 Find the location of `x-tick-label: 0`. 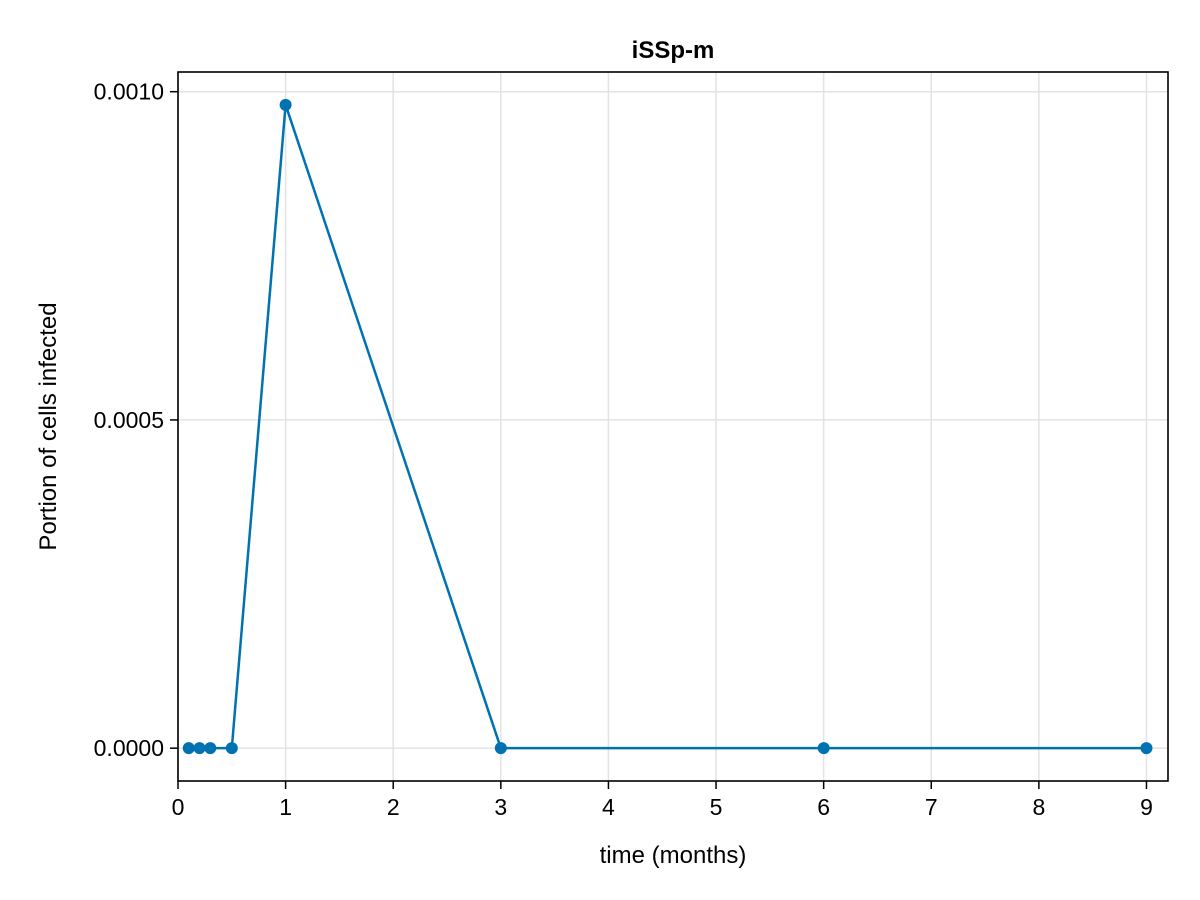

x-tick-label: 0 is located at coordinates (178, 807).